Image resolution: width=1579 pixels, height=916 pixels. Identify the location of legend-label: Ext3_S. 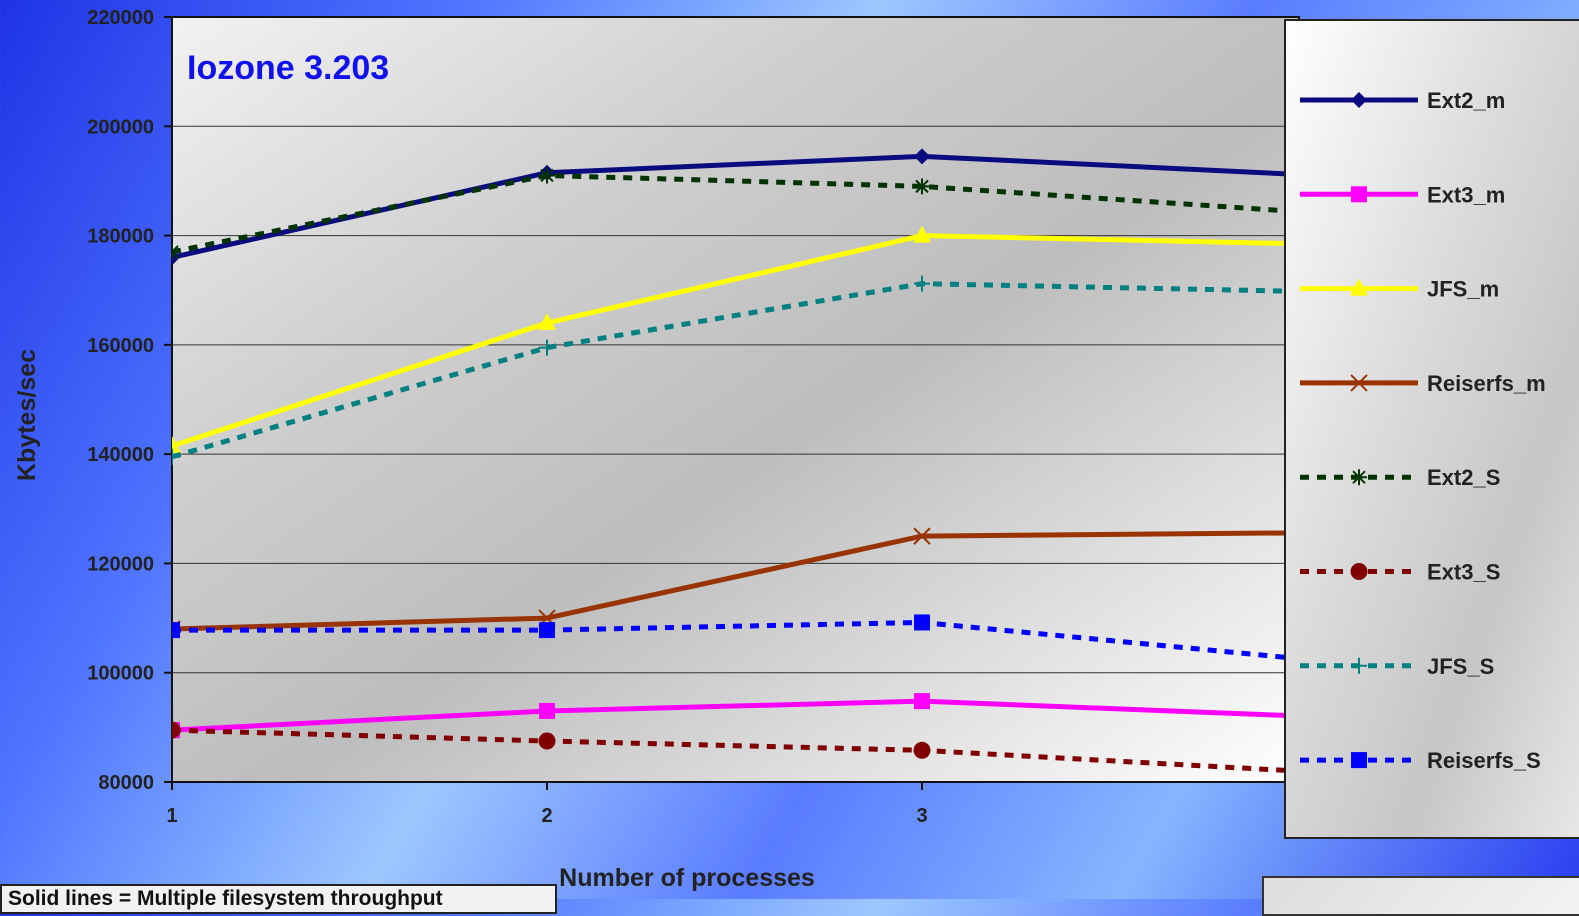
(1463, 572).